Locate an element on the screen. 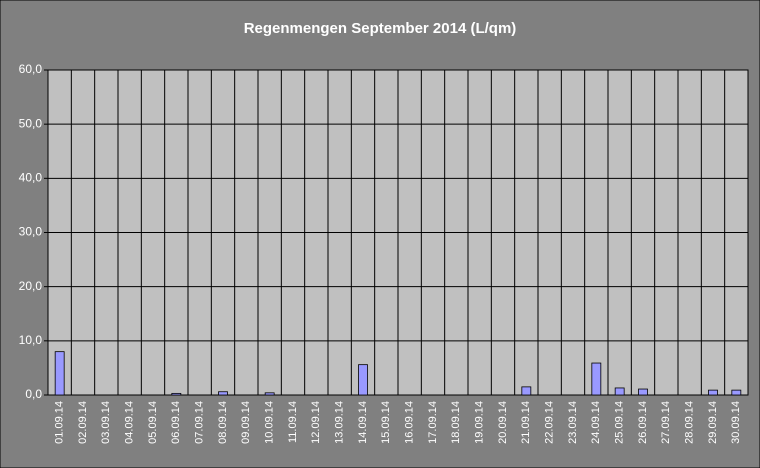 This screenshot has height=468, width=760. x-tick-label: 08.09.14 is located at coordinates (223, 422).